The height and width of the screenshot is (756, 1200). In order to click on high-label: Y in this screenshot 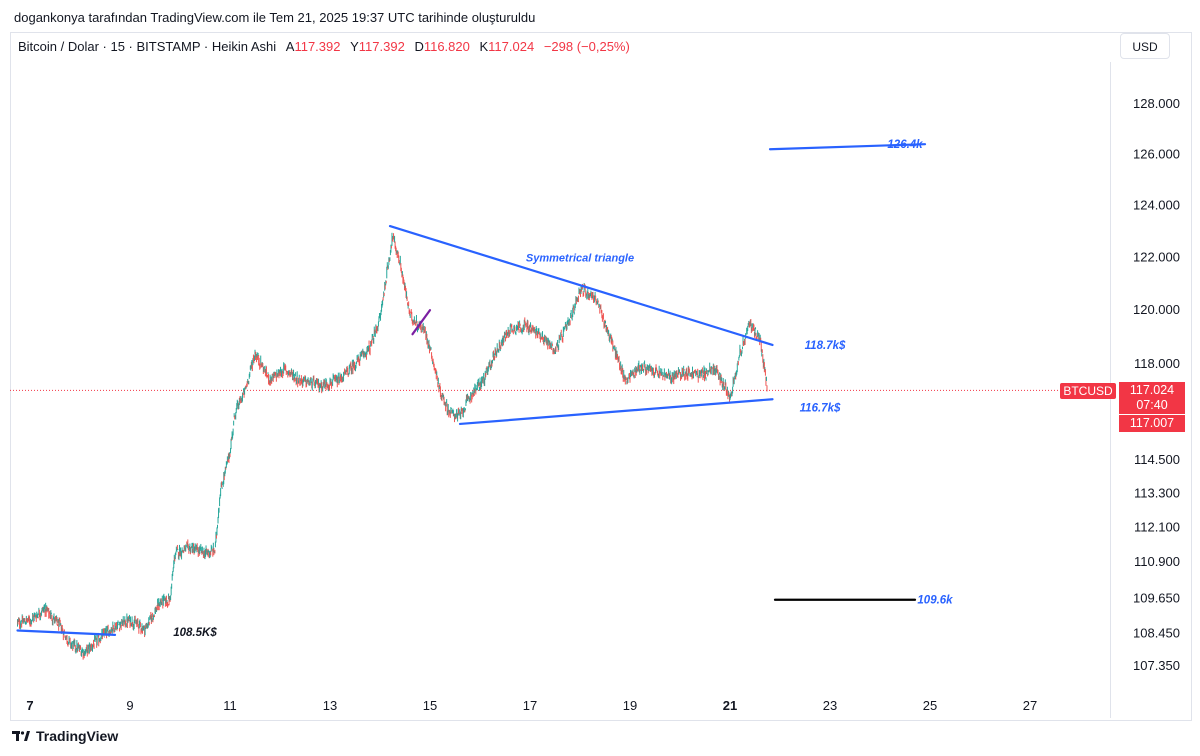, I will do `click(354, 46)`.